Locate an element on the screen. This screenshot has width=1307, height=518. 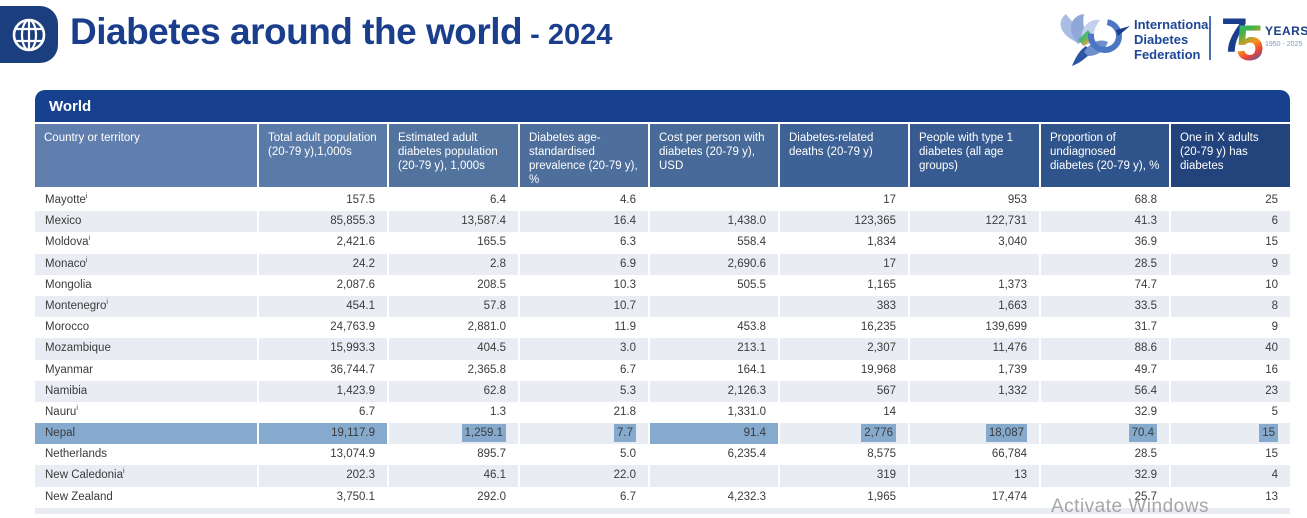
value-cell: 24,763.9 is located at coordinates (322, 328).